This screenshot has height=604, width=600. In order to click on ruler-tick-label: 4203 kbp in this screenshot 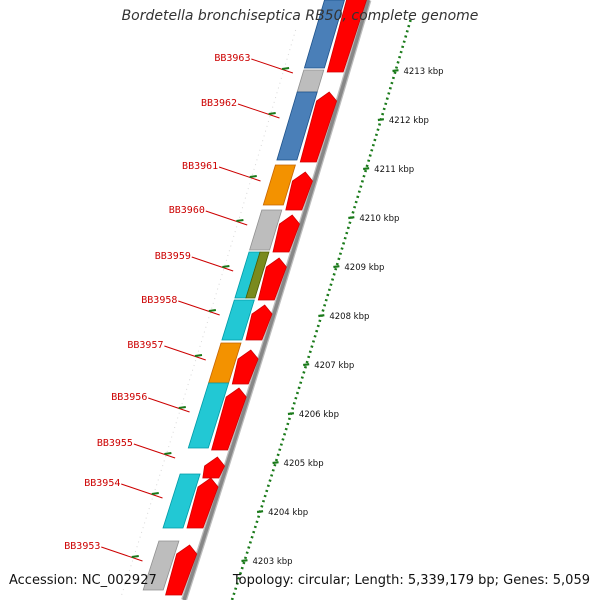, I will do `click(272, 562)`.